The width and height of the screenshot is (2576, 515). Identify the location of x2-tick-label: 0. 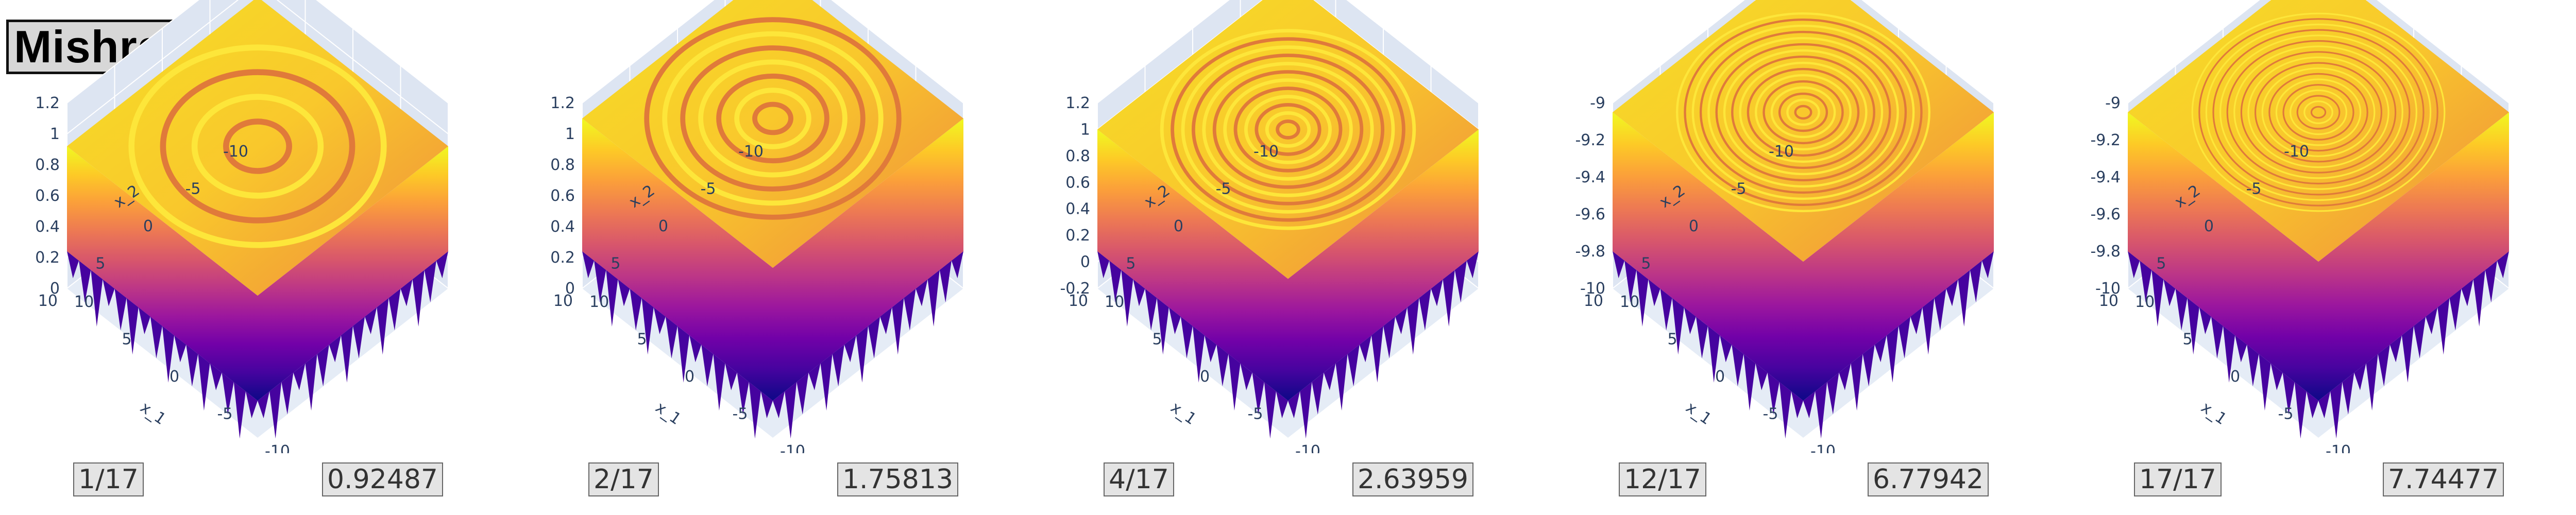
(1178, 226).